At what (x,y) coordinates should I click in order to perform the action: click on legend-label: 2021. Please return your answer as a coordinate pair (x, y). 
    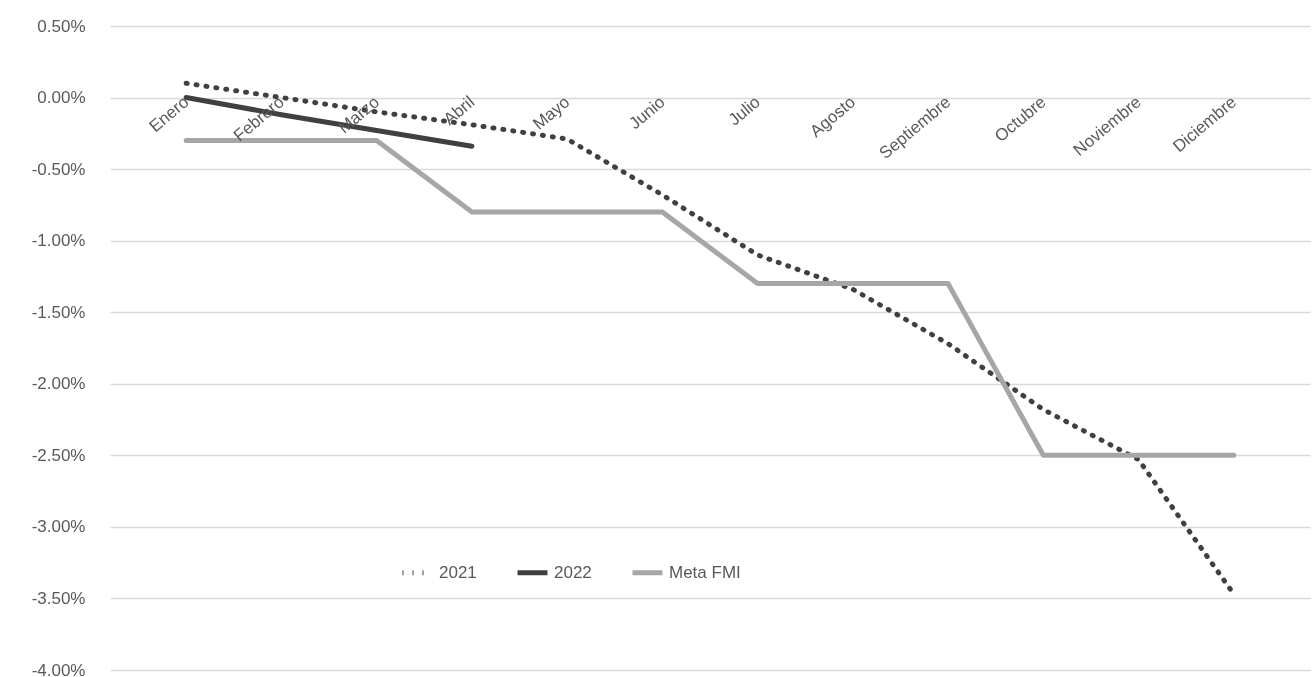
    Looking at the image, I should click on (458, 572).